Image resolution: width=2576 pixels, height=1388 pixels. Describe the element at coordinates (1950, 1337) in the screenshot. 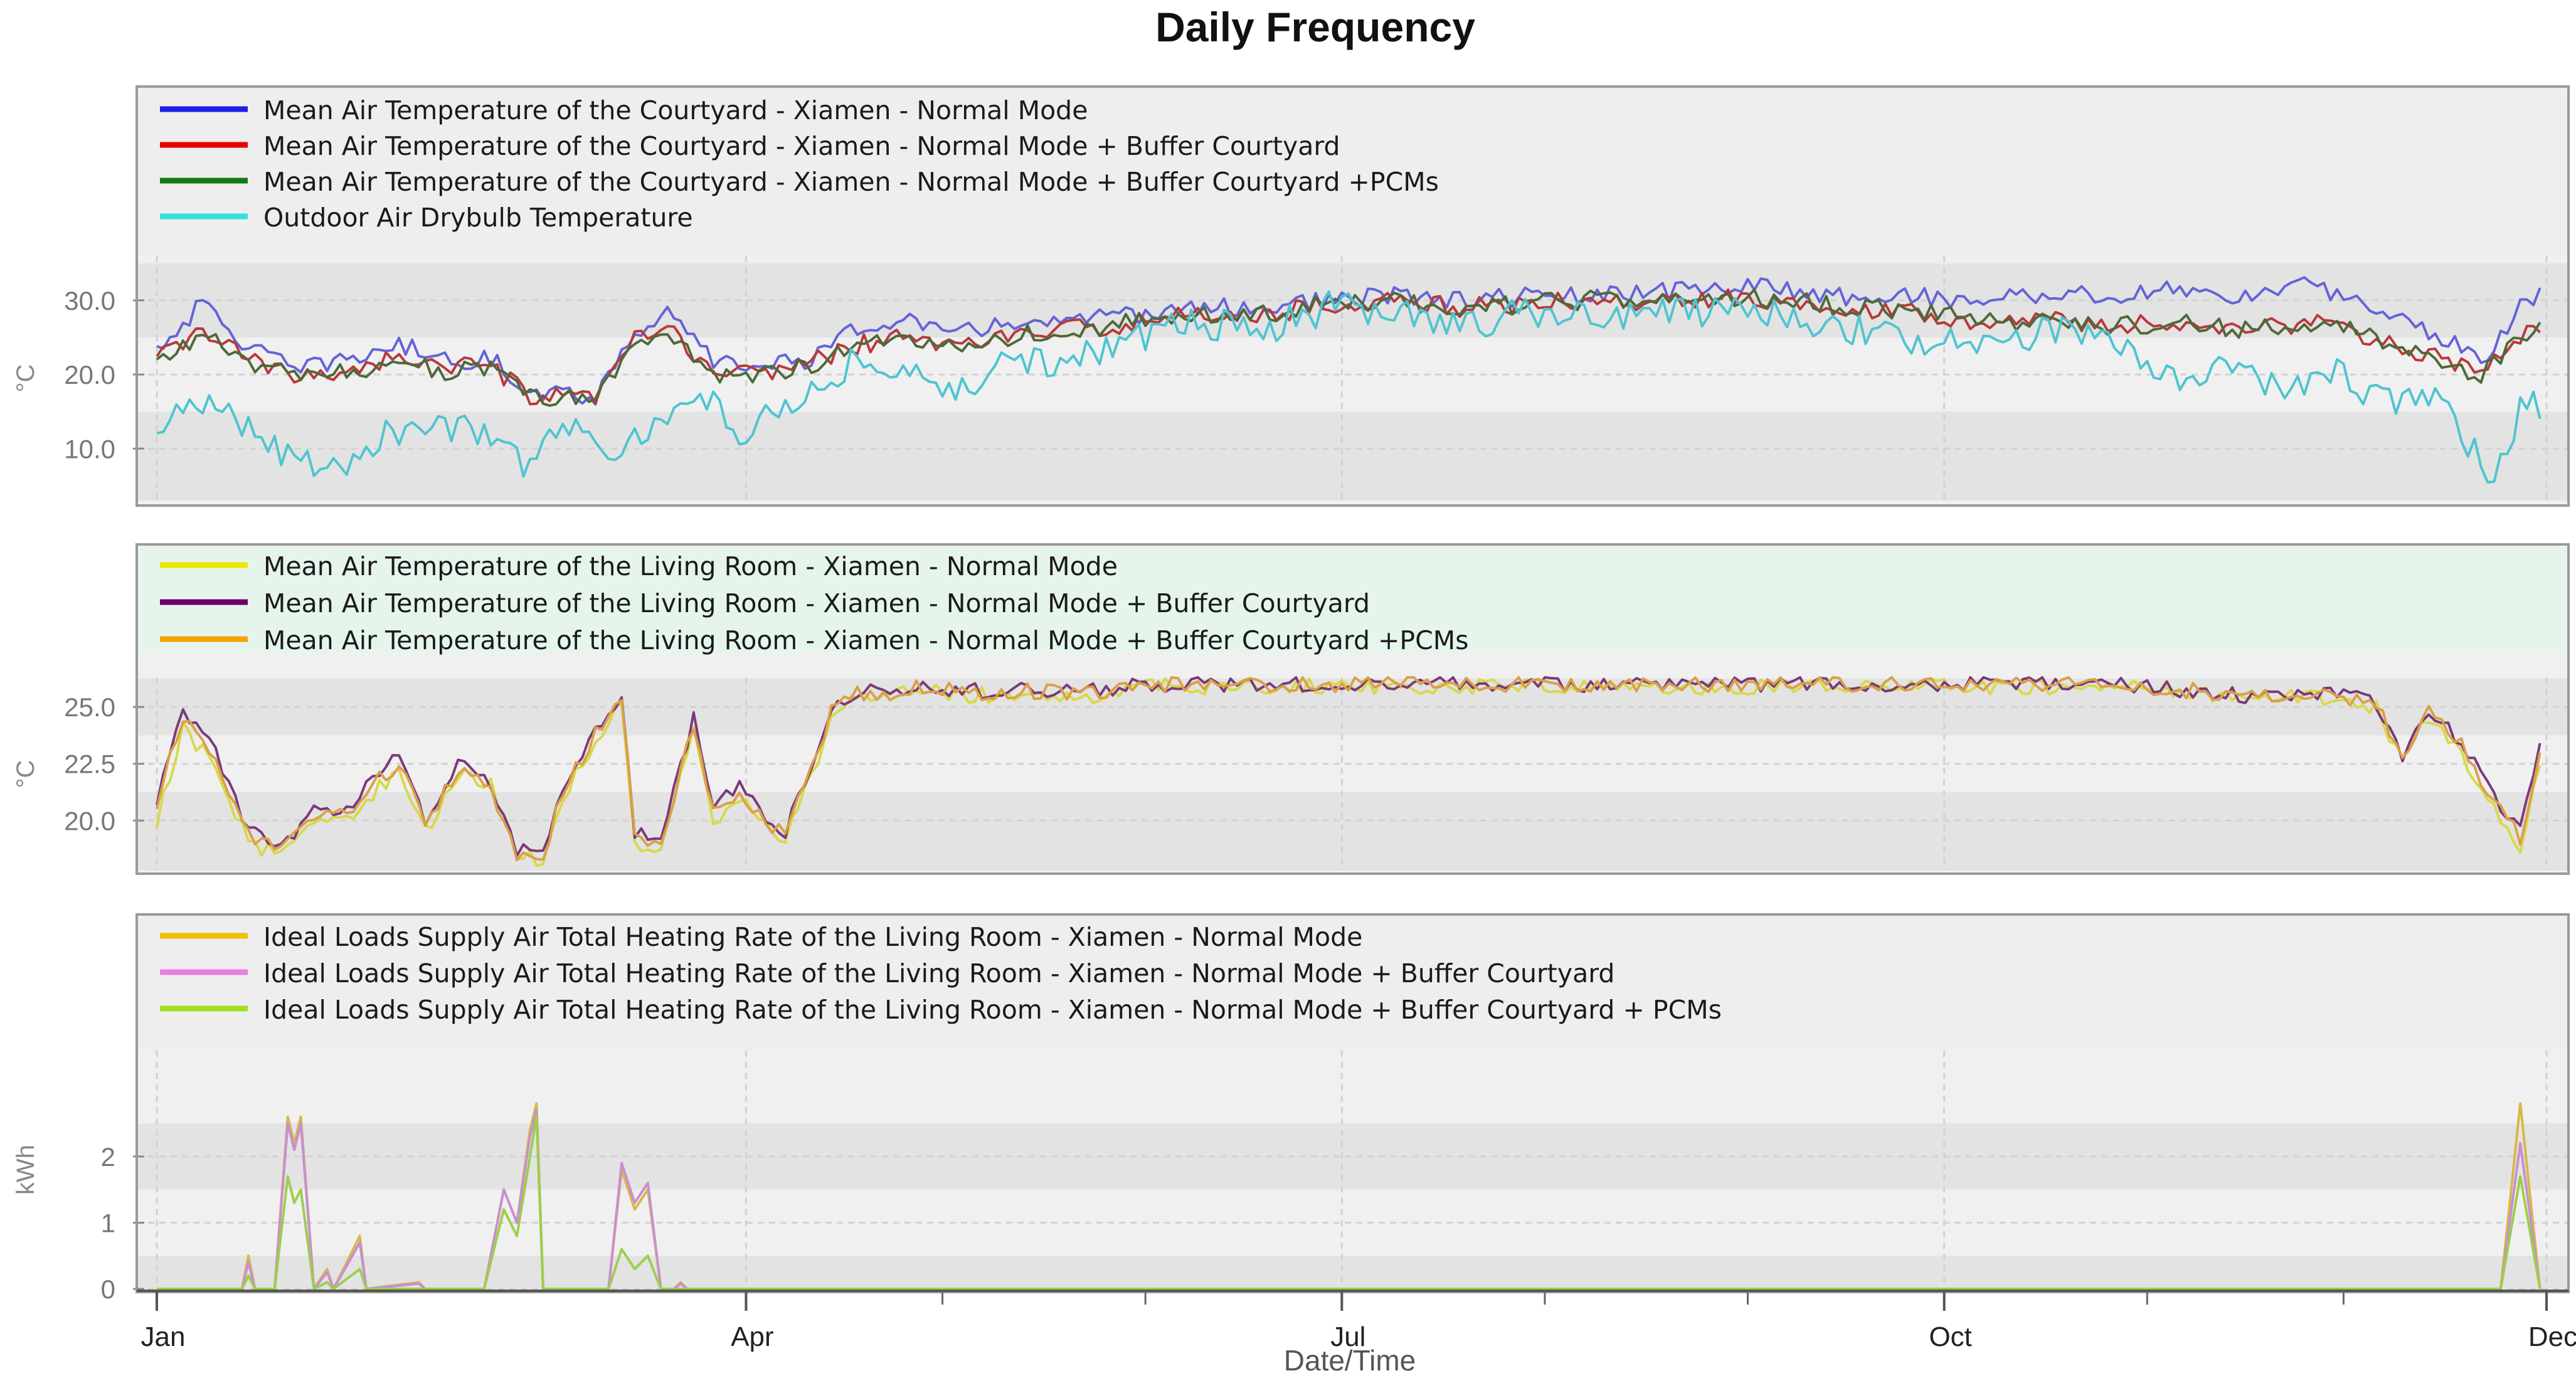

I see `x-tick-label: Oct` at that location.